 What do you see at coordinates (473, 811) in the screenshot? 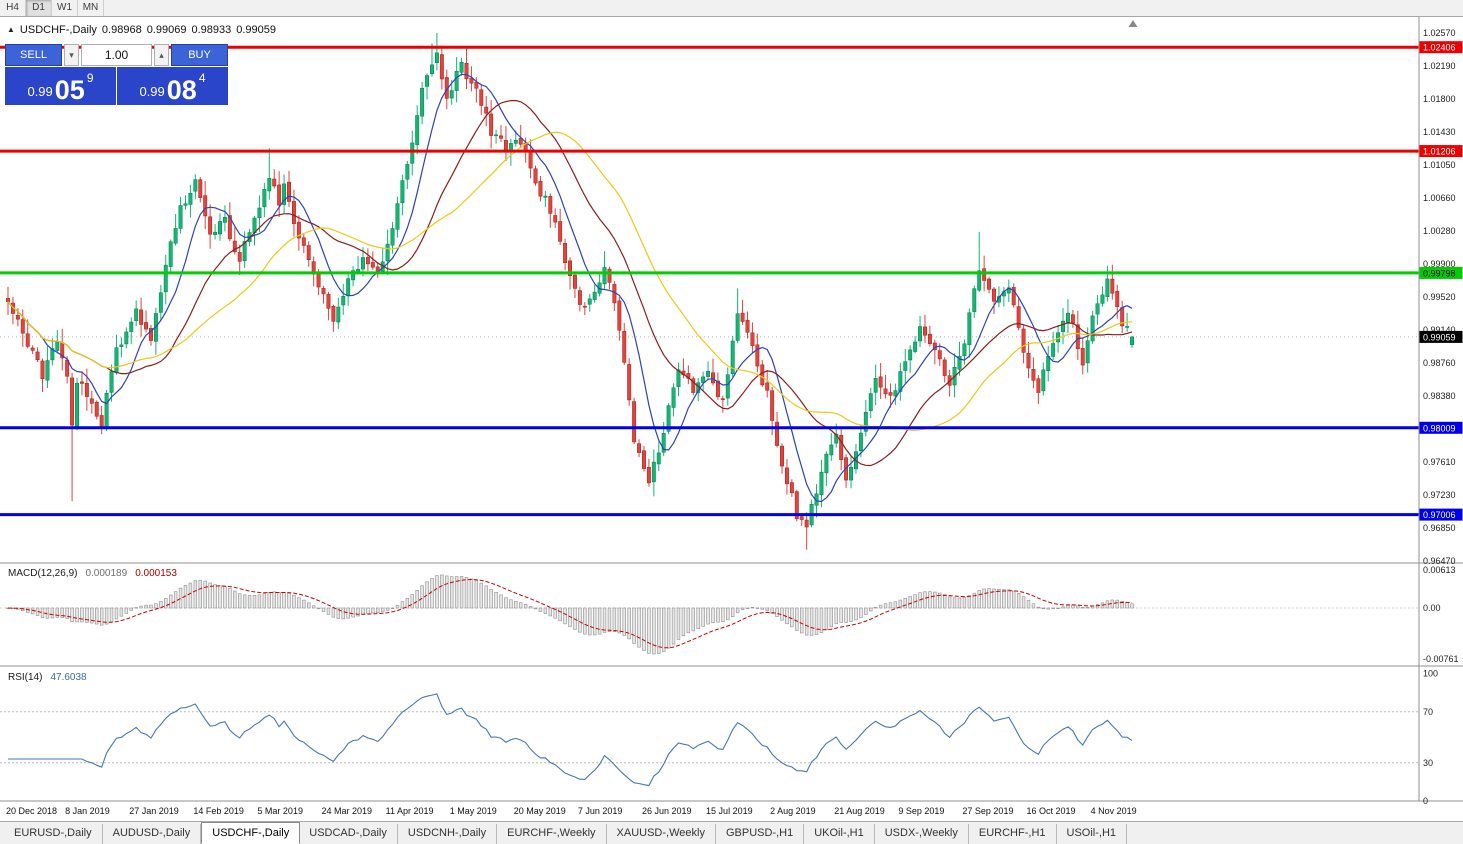
I see `svg-text: 1 May 2019` at bounding box center [473, 811].